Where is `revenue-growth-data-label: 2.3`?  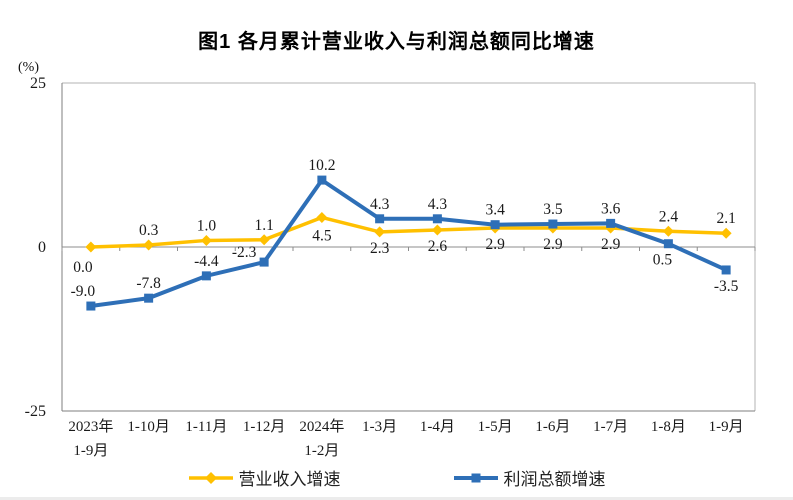
revenue-growth-data-label: 2.3 is located at coordinates (380, 248).